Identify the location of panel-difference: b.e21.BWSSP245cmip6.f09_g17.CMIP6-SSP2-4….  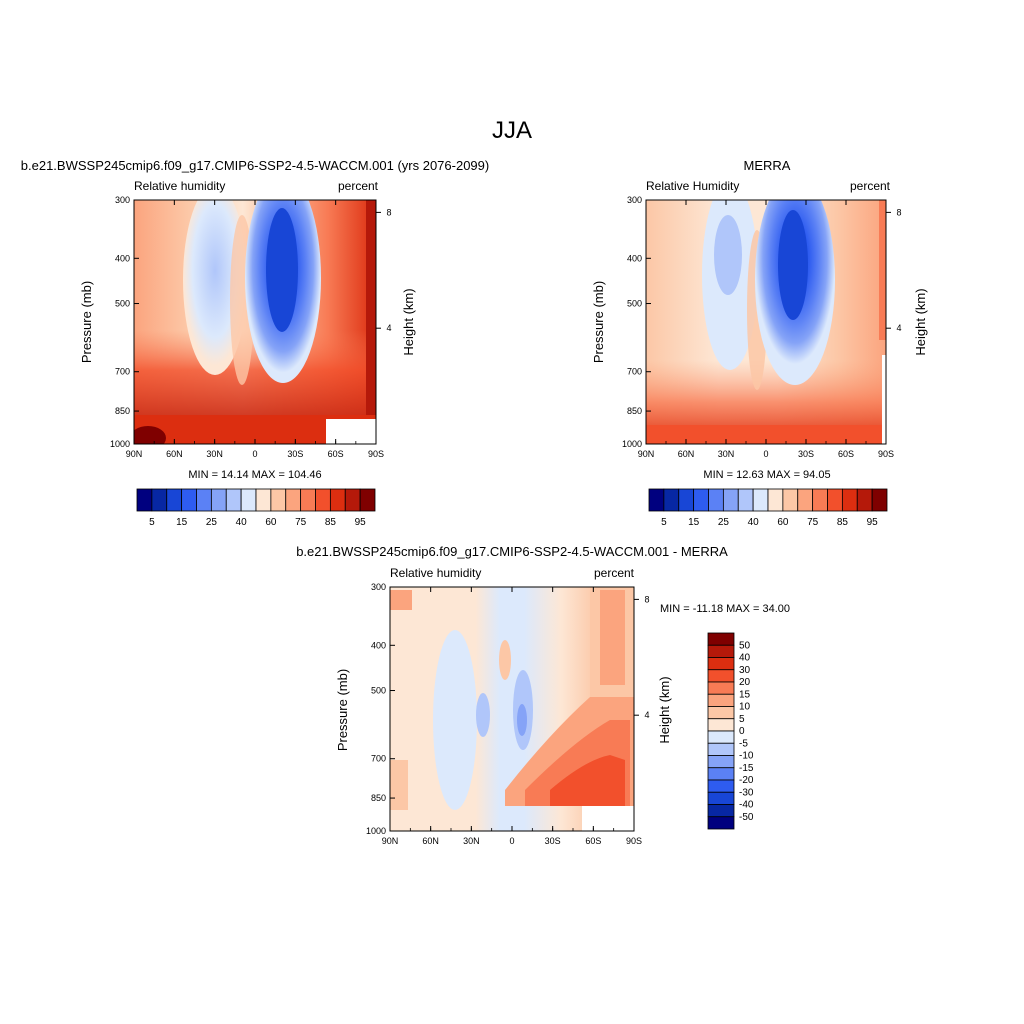
(543, 695).